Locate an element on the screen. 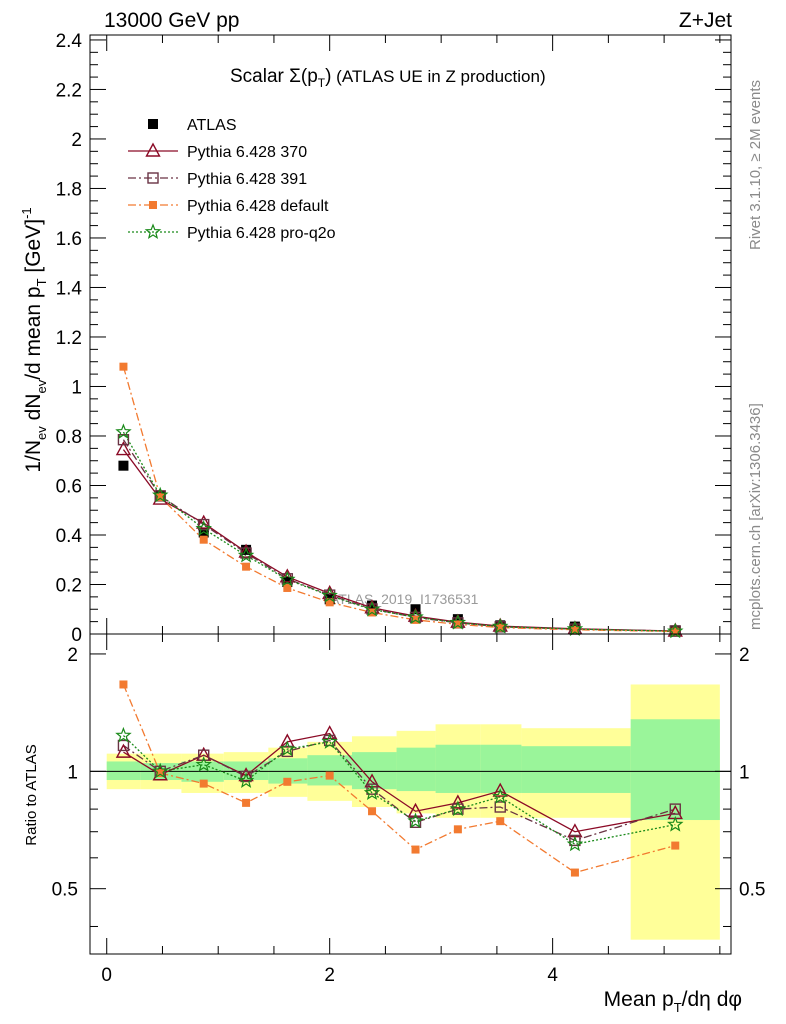 Image resolution: width=786 pixels, height=1024 pixels. svg-text: 1/Nev dNev/d mean pT [GeV]-1 is located at coordinates (34, 339).